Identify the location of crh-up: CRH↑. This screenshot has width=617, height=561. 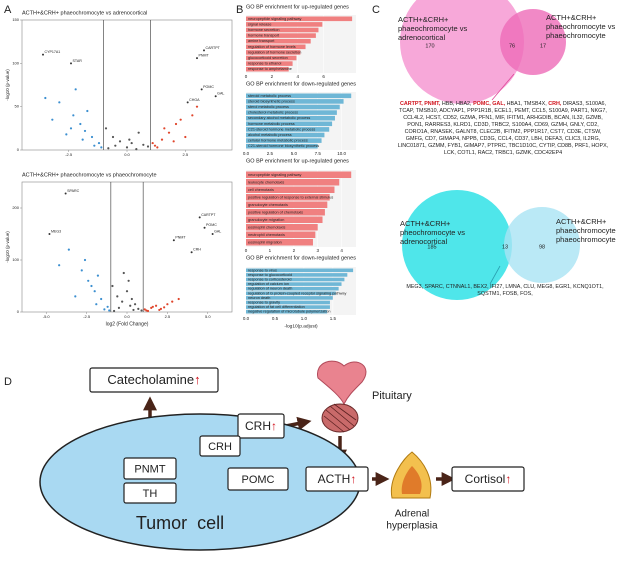
(261, 426).